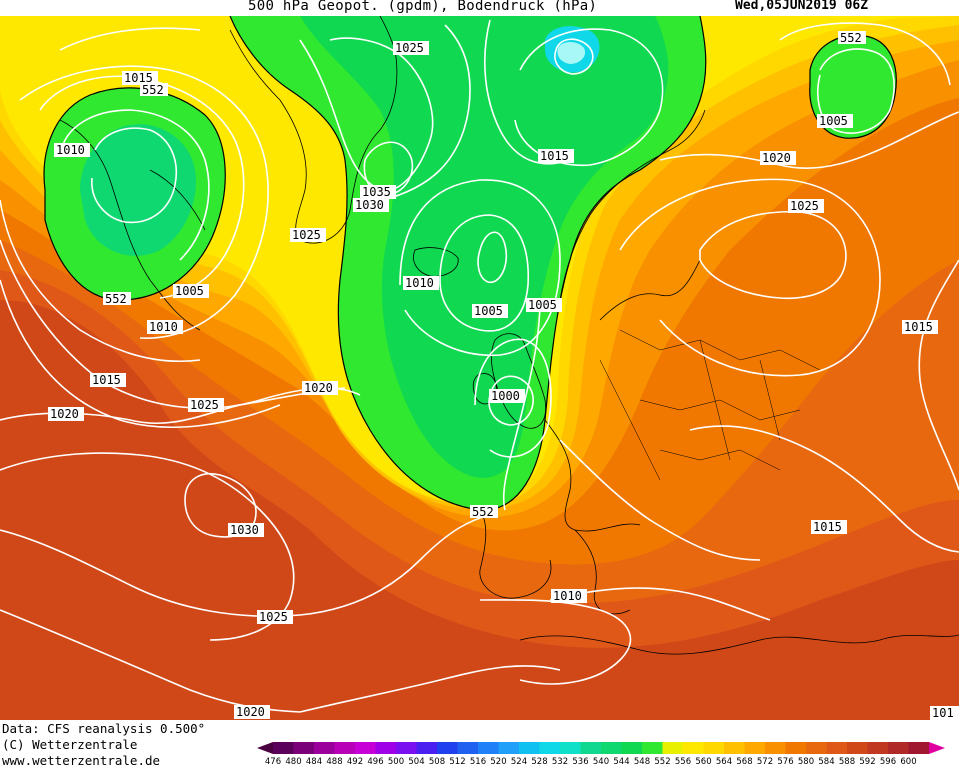 The height and width of the screenshot is (770, 959). Describe the element at coordinates (662, 762) in the screenshot. I see `legend-tick-label: 552` at that location.